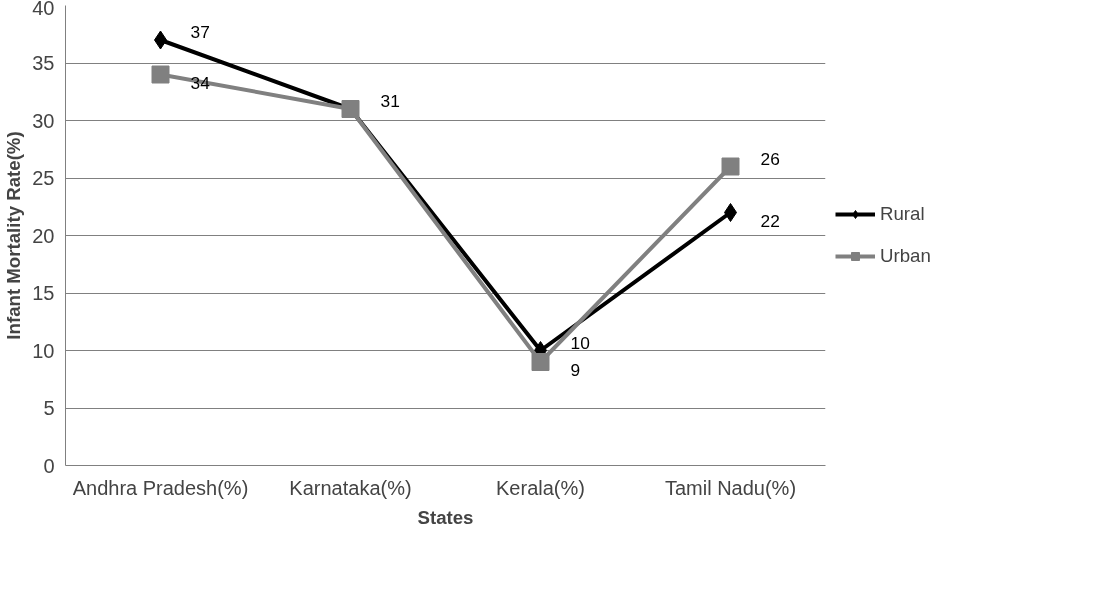  Describe the element at coordinates (350, 487) in the screenshot. I see `x-tick-label: Karnataka(%)` at that location.